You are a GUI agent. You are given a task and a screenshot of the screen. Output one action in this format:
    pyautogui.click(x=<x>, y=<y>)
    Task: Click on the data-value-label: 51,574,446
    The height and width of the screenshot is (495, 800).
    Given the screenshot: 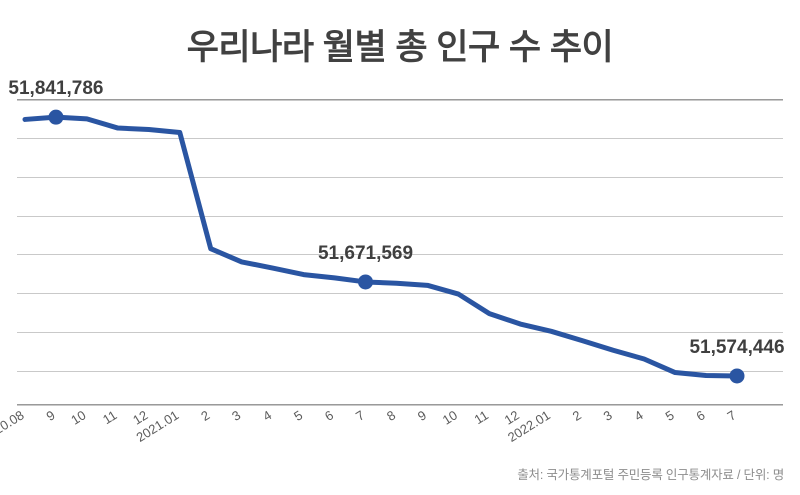 What is the action you would take?
    pyautogui.click(x=736, y=347)
    